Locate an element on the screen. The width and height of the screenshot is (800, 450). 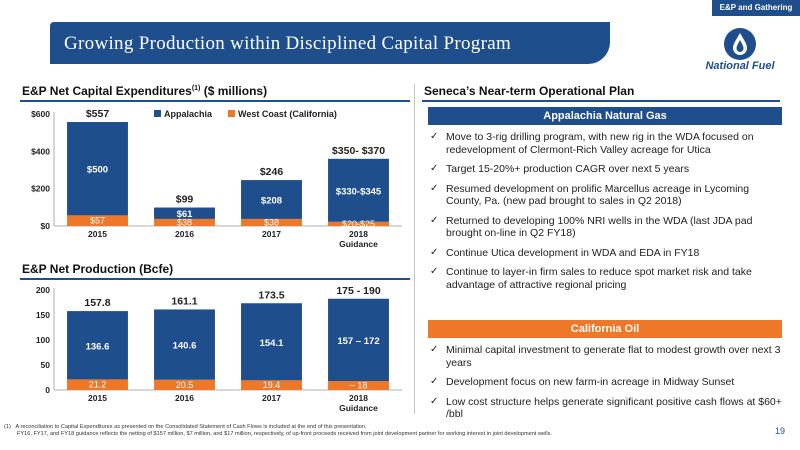
capex-rule is located at coordinates (215, 101).